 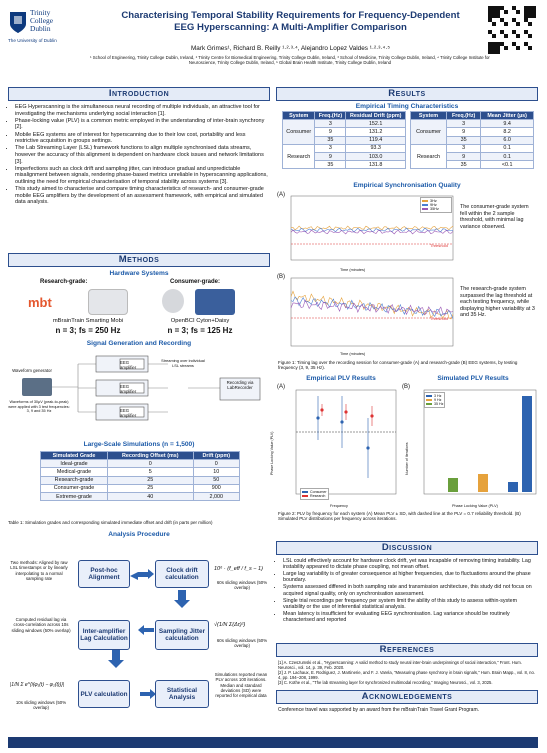 I want to click on table-row: Consumer 3 9.4, so click(x=472, y=132).